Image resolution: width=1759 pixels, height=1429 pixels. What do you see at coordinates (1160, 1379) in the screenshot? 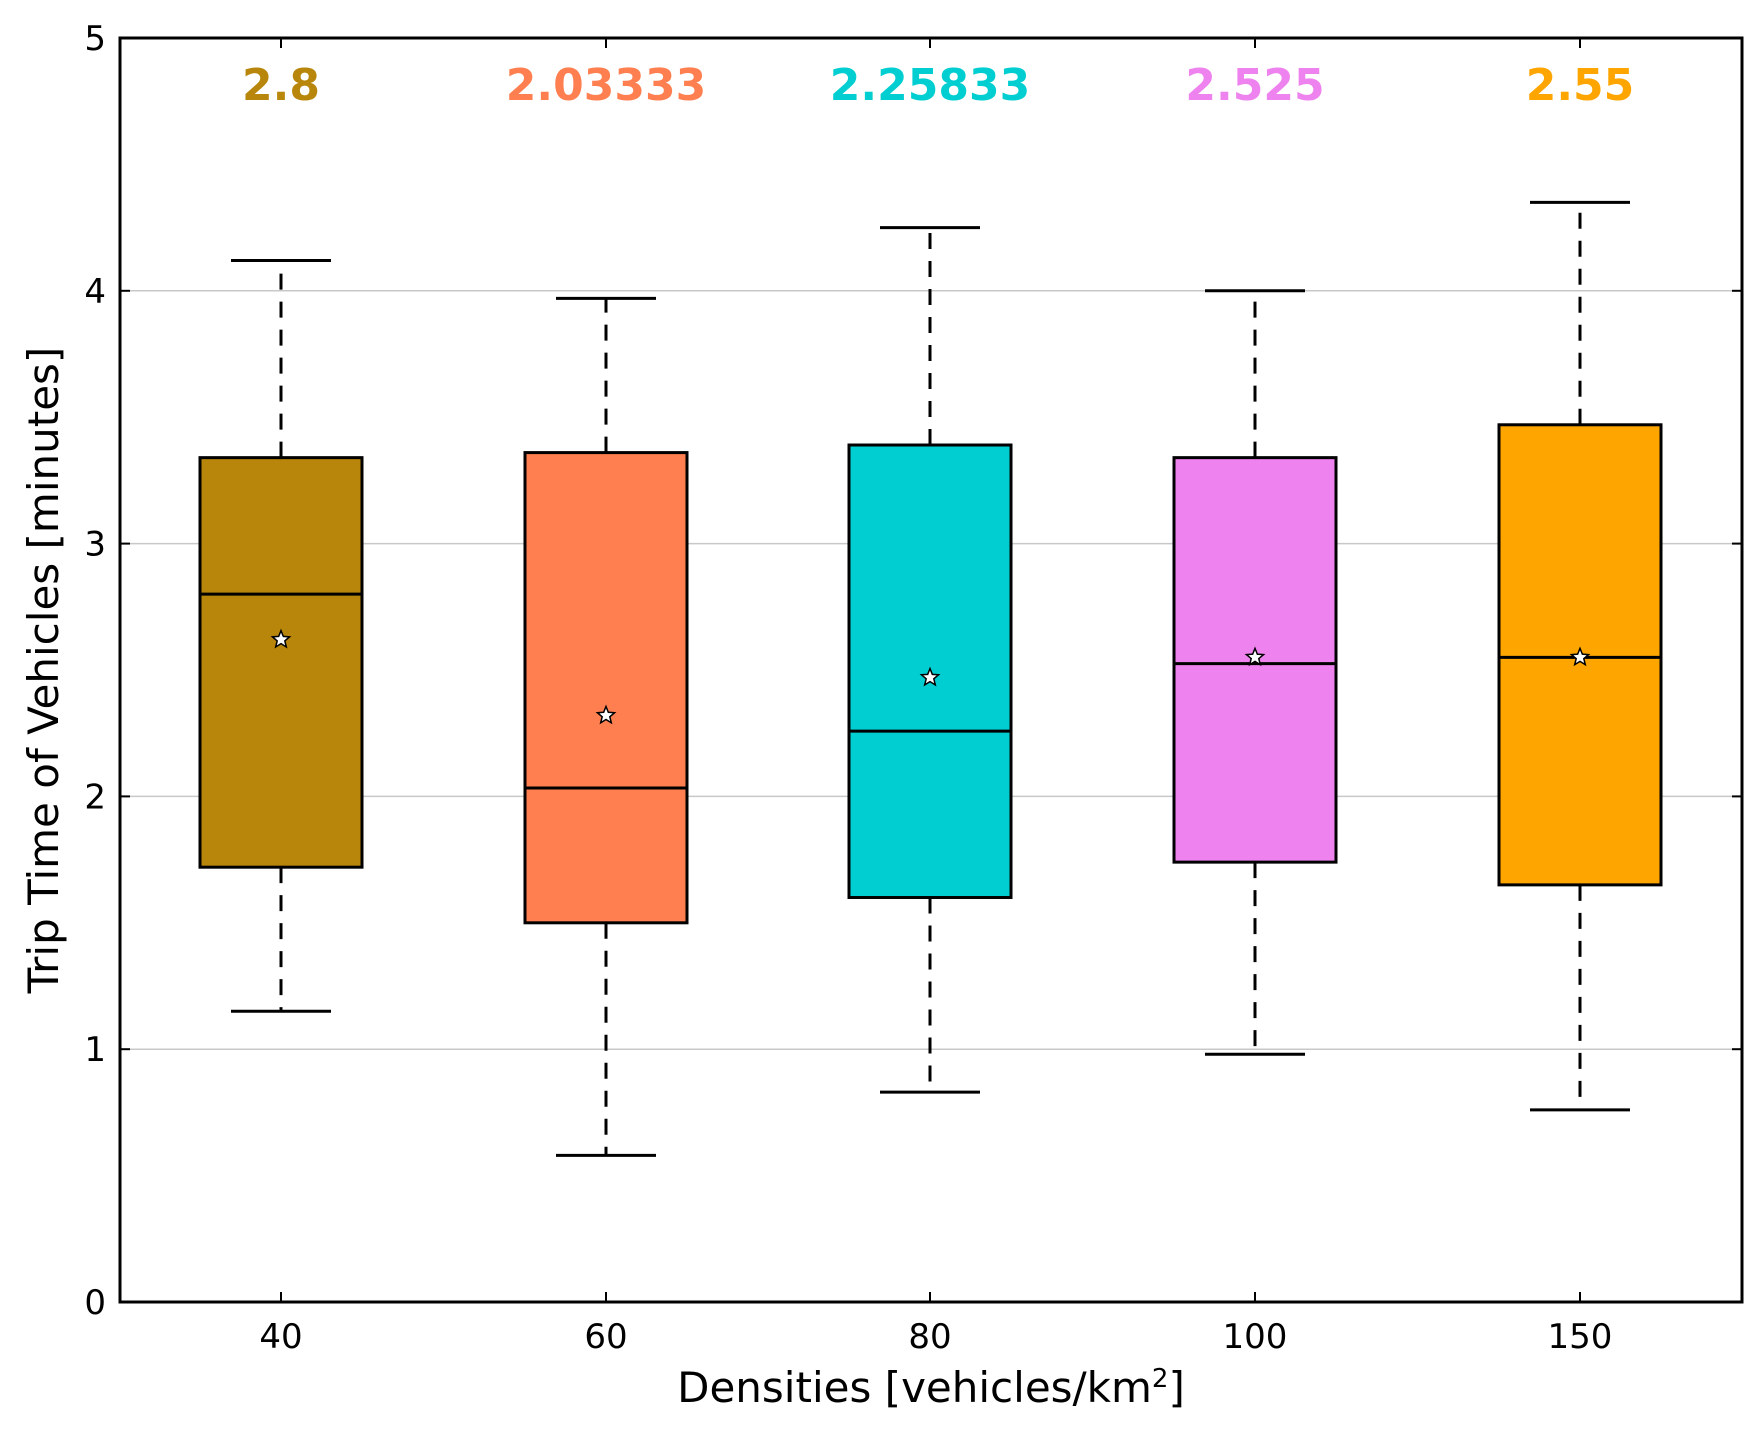
I see `x-axis-title-superscript: 2` at bounding box center [1160, 1379].